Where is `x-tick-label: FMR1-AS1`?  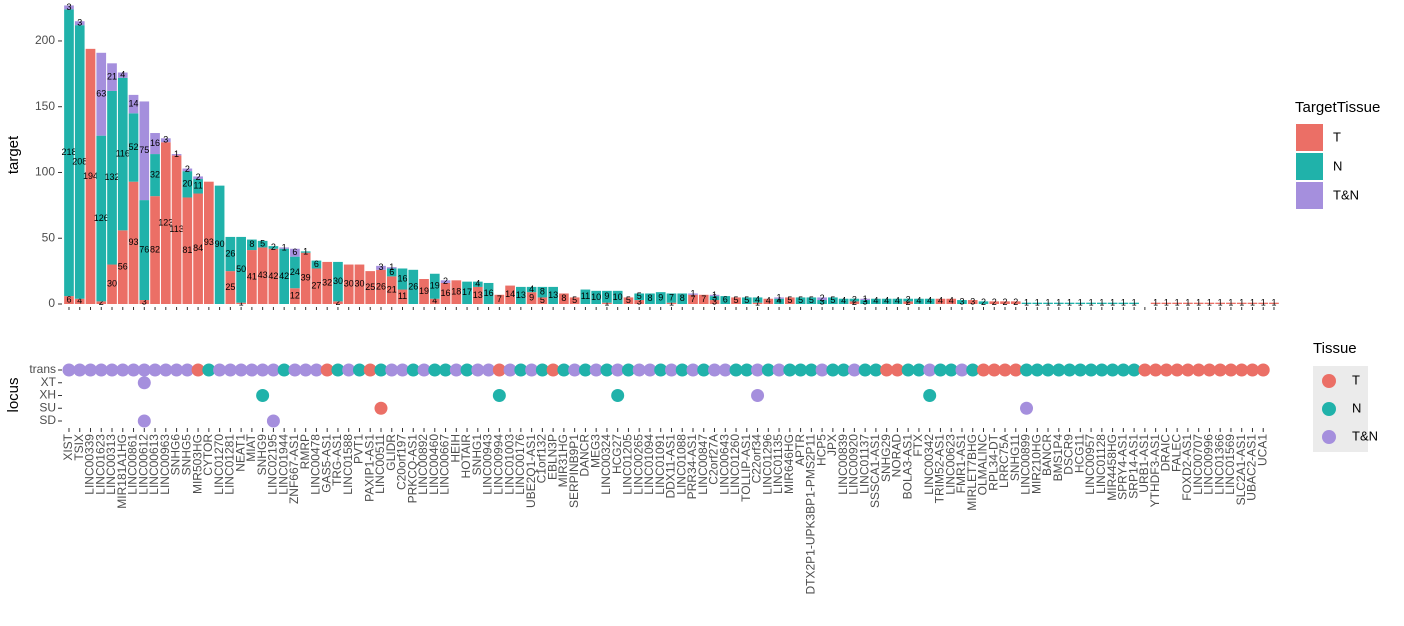 x-tick-label: FMR1-AS1 is located at coordinates (961, 464).